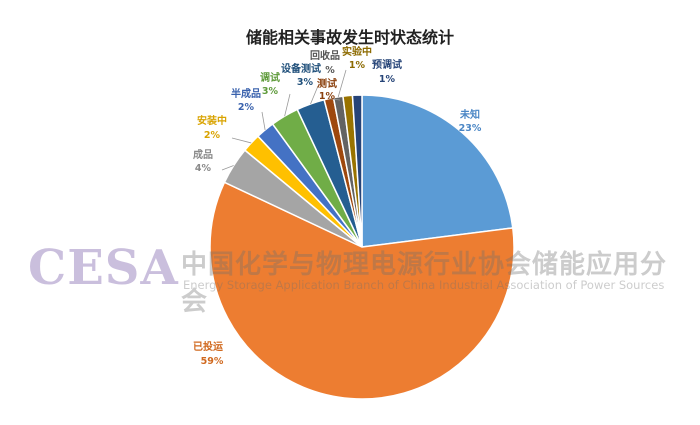 Image resolution: width=700 pixels, height=425 pixels. I want to click on slice-label-pct-4: 2%, so click(246, 107).